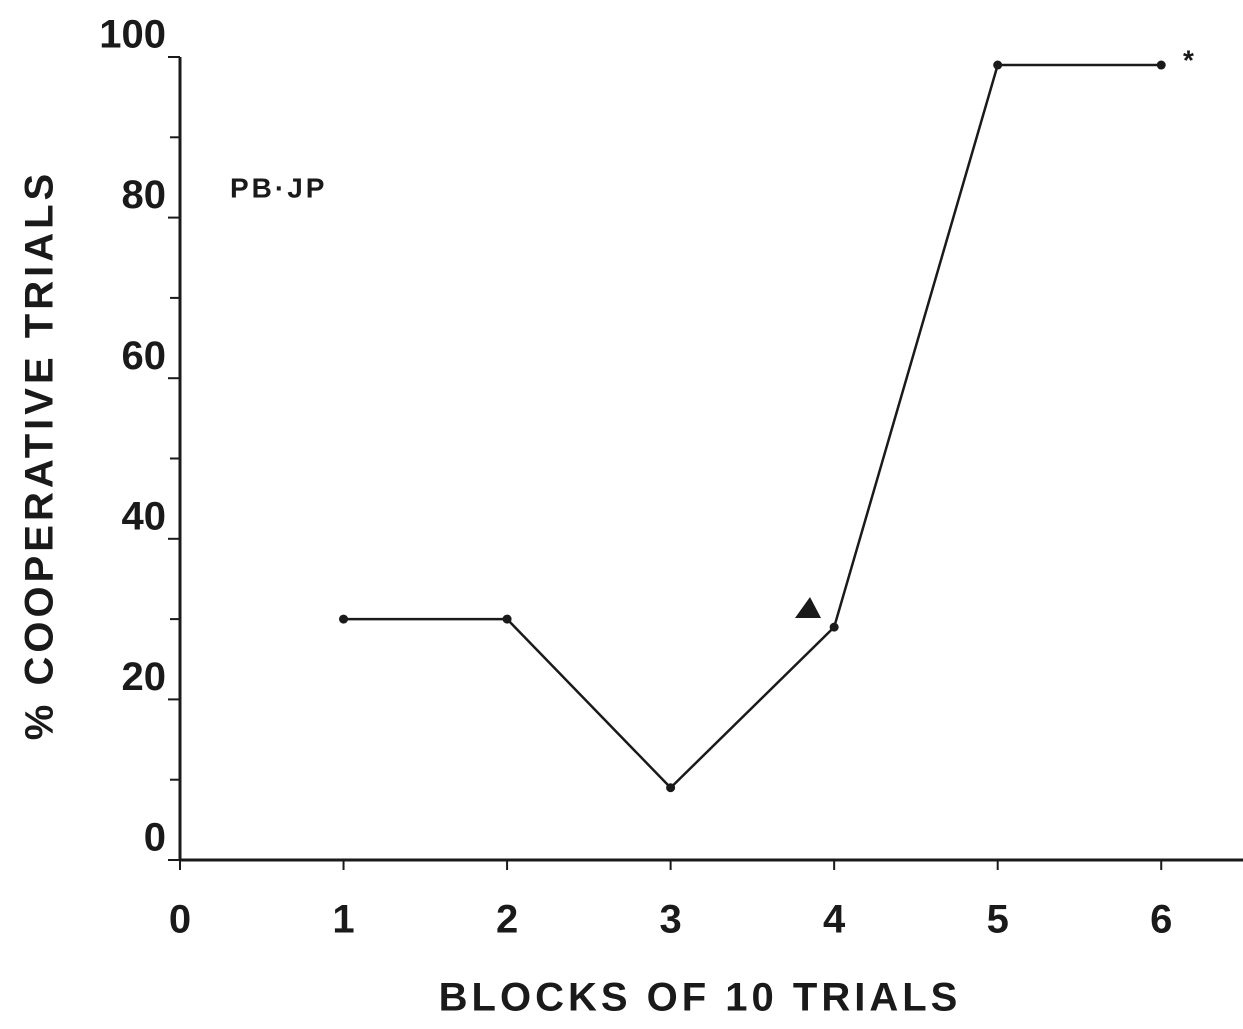 The height and width of the screenshot is (1029, 1243). I want to click on x-tick-label: 2, so click(507, 920).